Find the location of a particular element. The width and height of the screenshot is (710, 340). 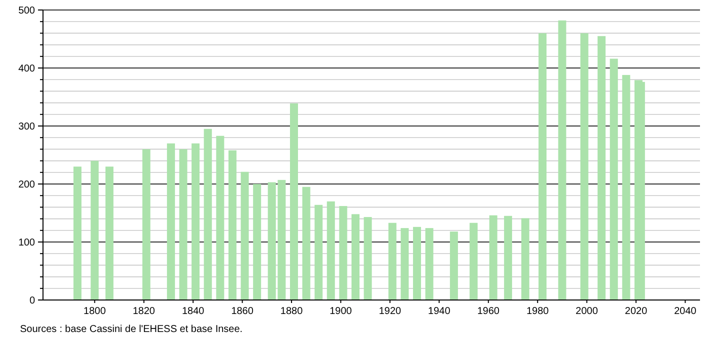

x-tick-label: 1900 is located at coordinates (341, 311).